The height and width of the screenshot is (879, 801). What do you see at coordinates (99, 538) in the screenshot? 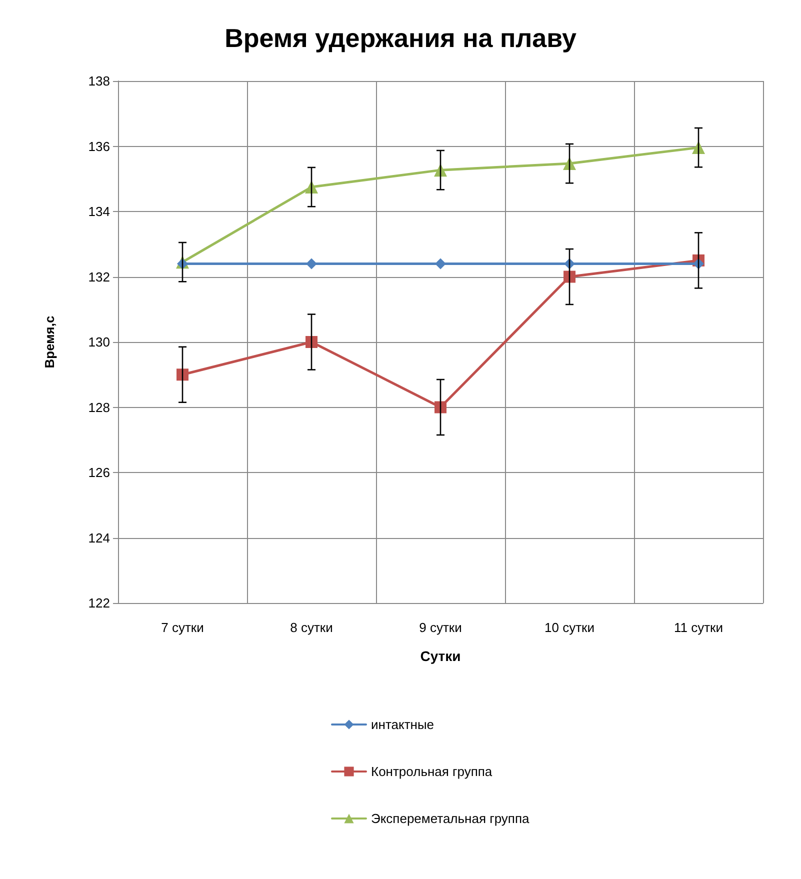
I see `y-tick-label: 124` at bounding box center [99, 538].